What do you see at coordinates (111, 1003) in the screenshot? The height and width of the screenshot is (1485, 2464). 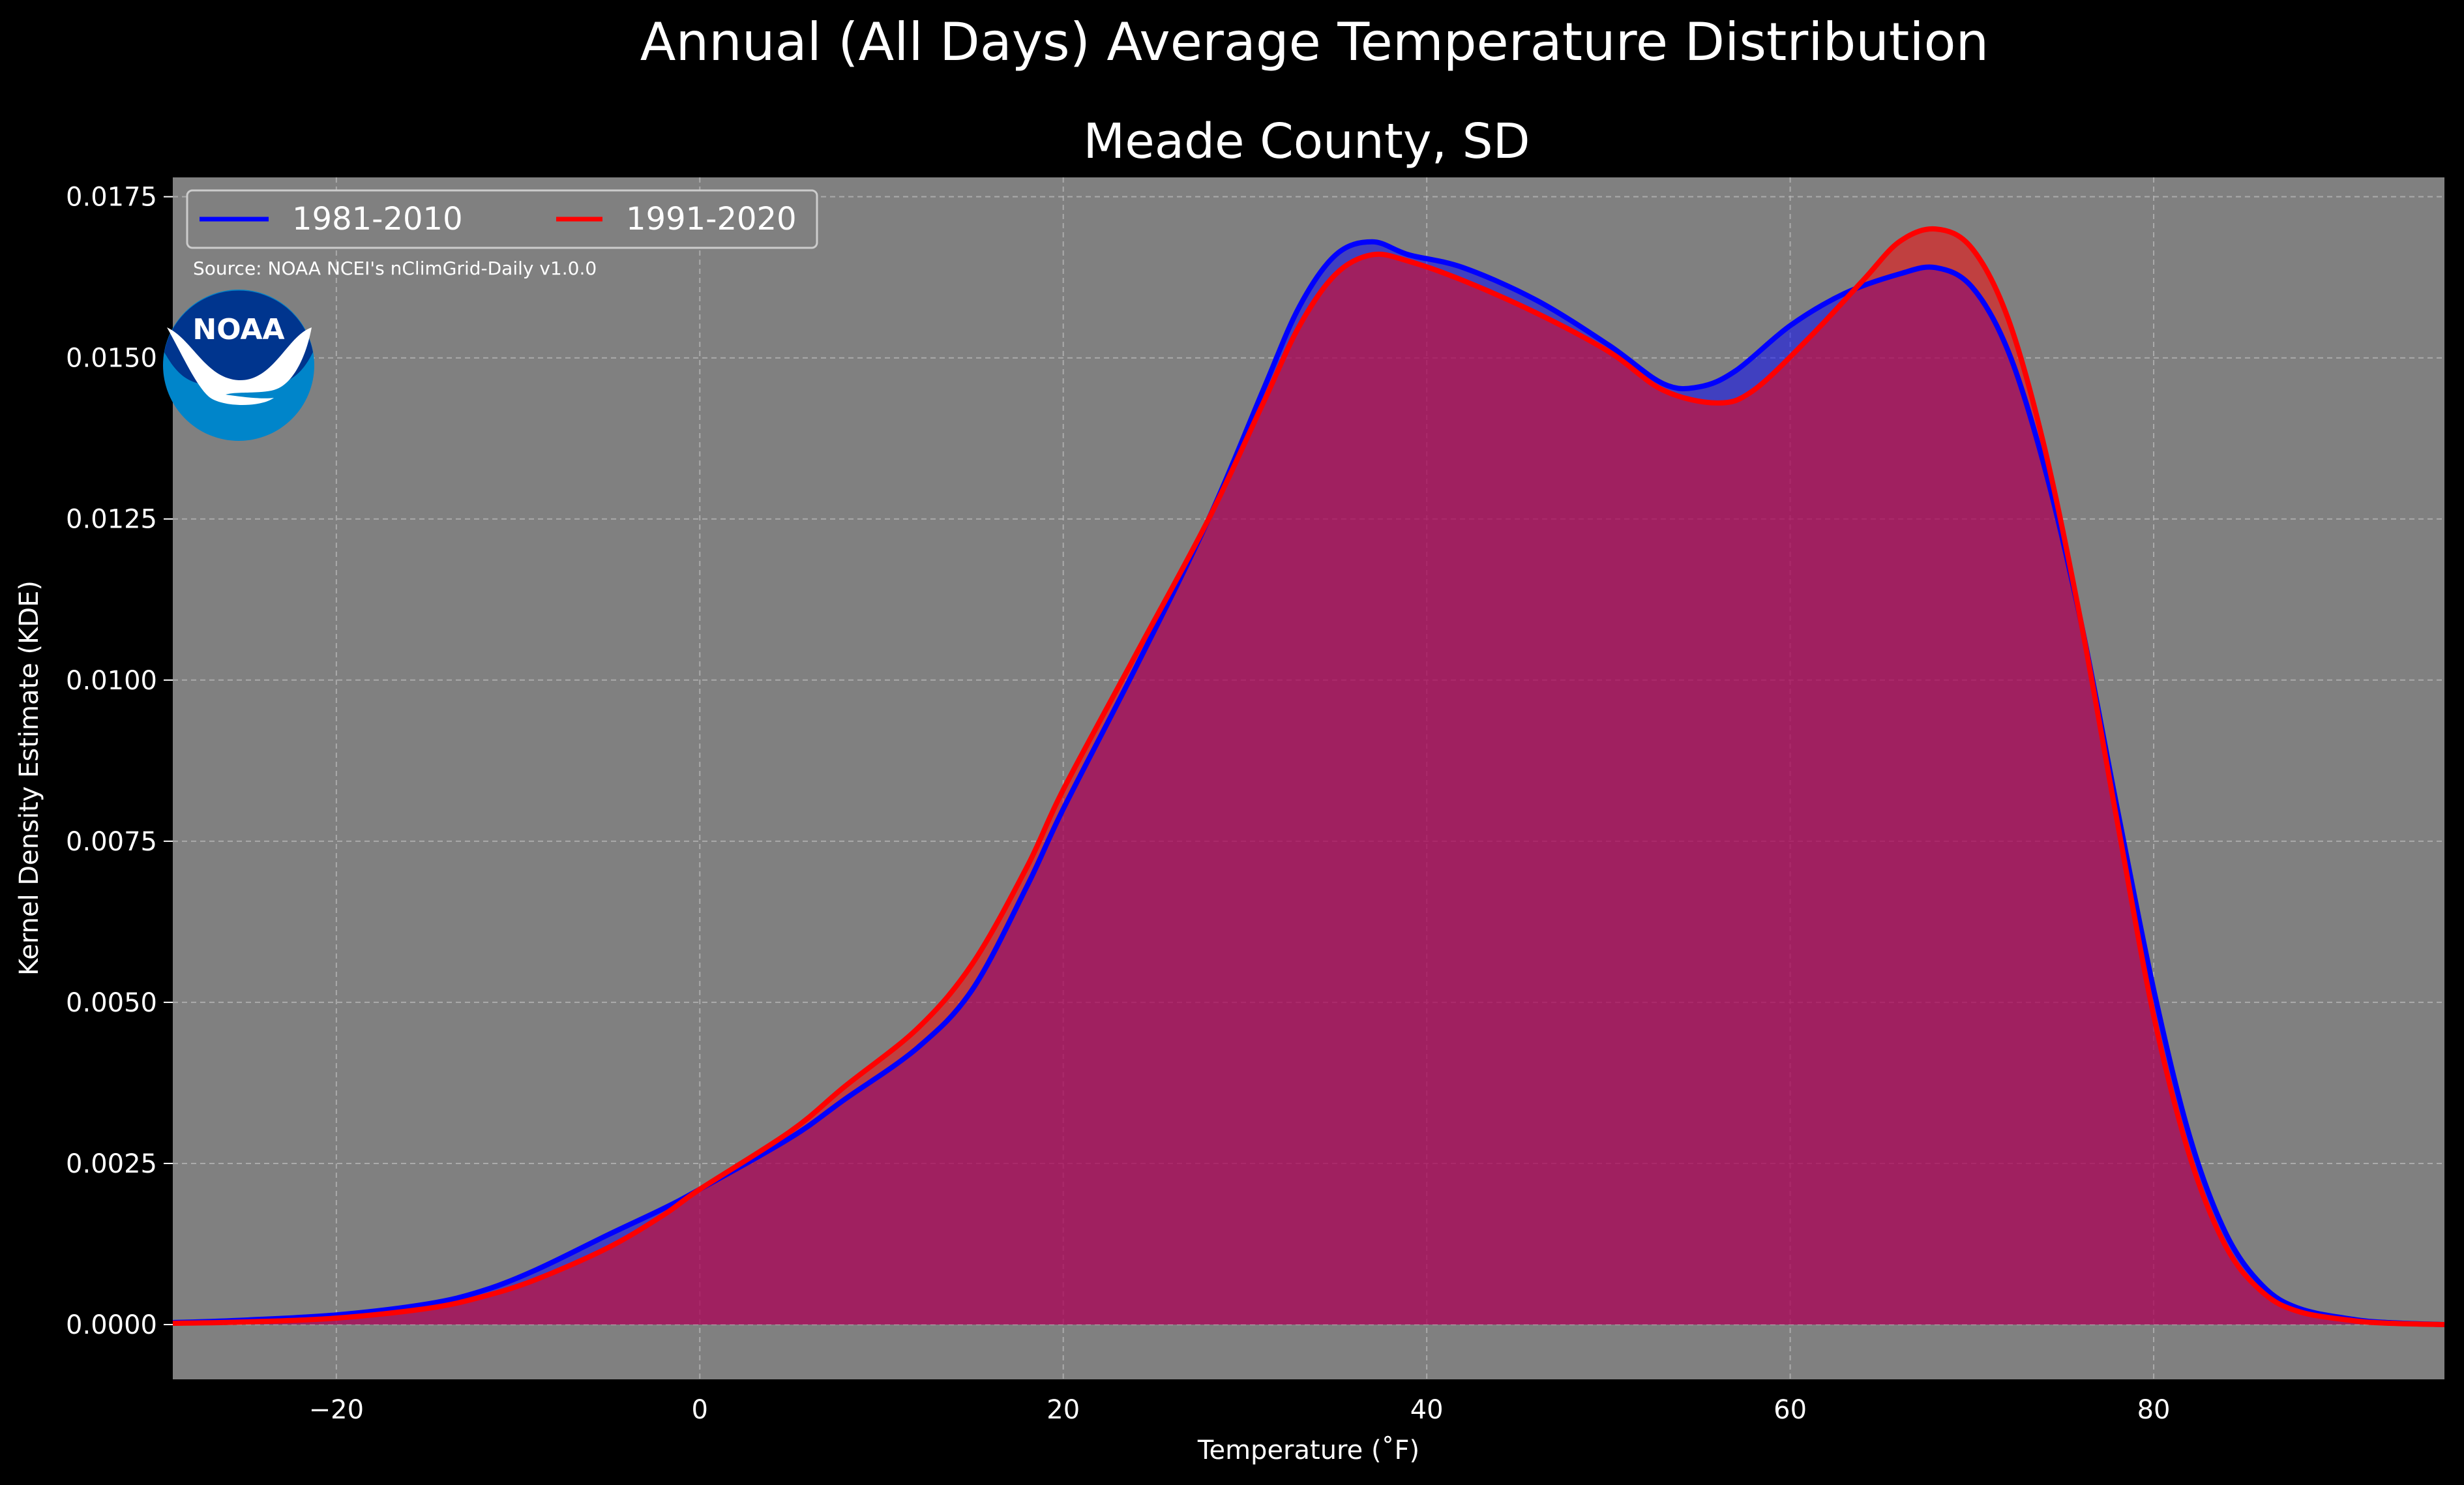 I see `y-tick-label: 0.0050` at bounding box center [111, 1003].